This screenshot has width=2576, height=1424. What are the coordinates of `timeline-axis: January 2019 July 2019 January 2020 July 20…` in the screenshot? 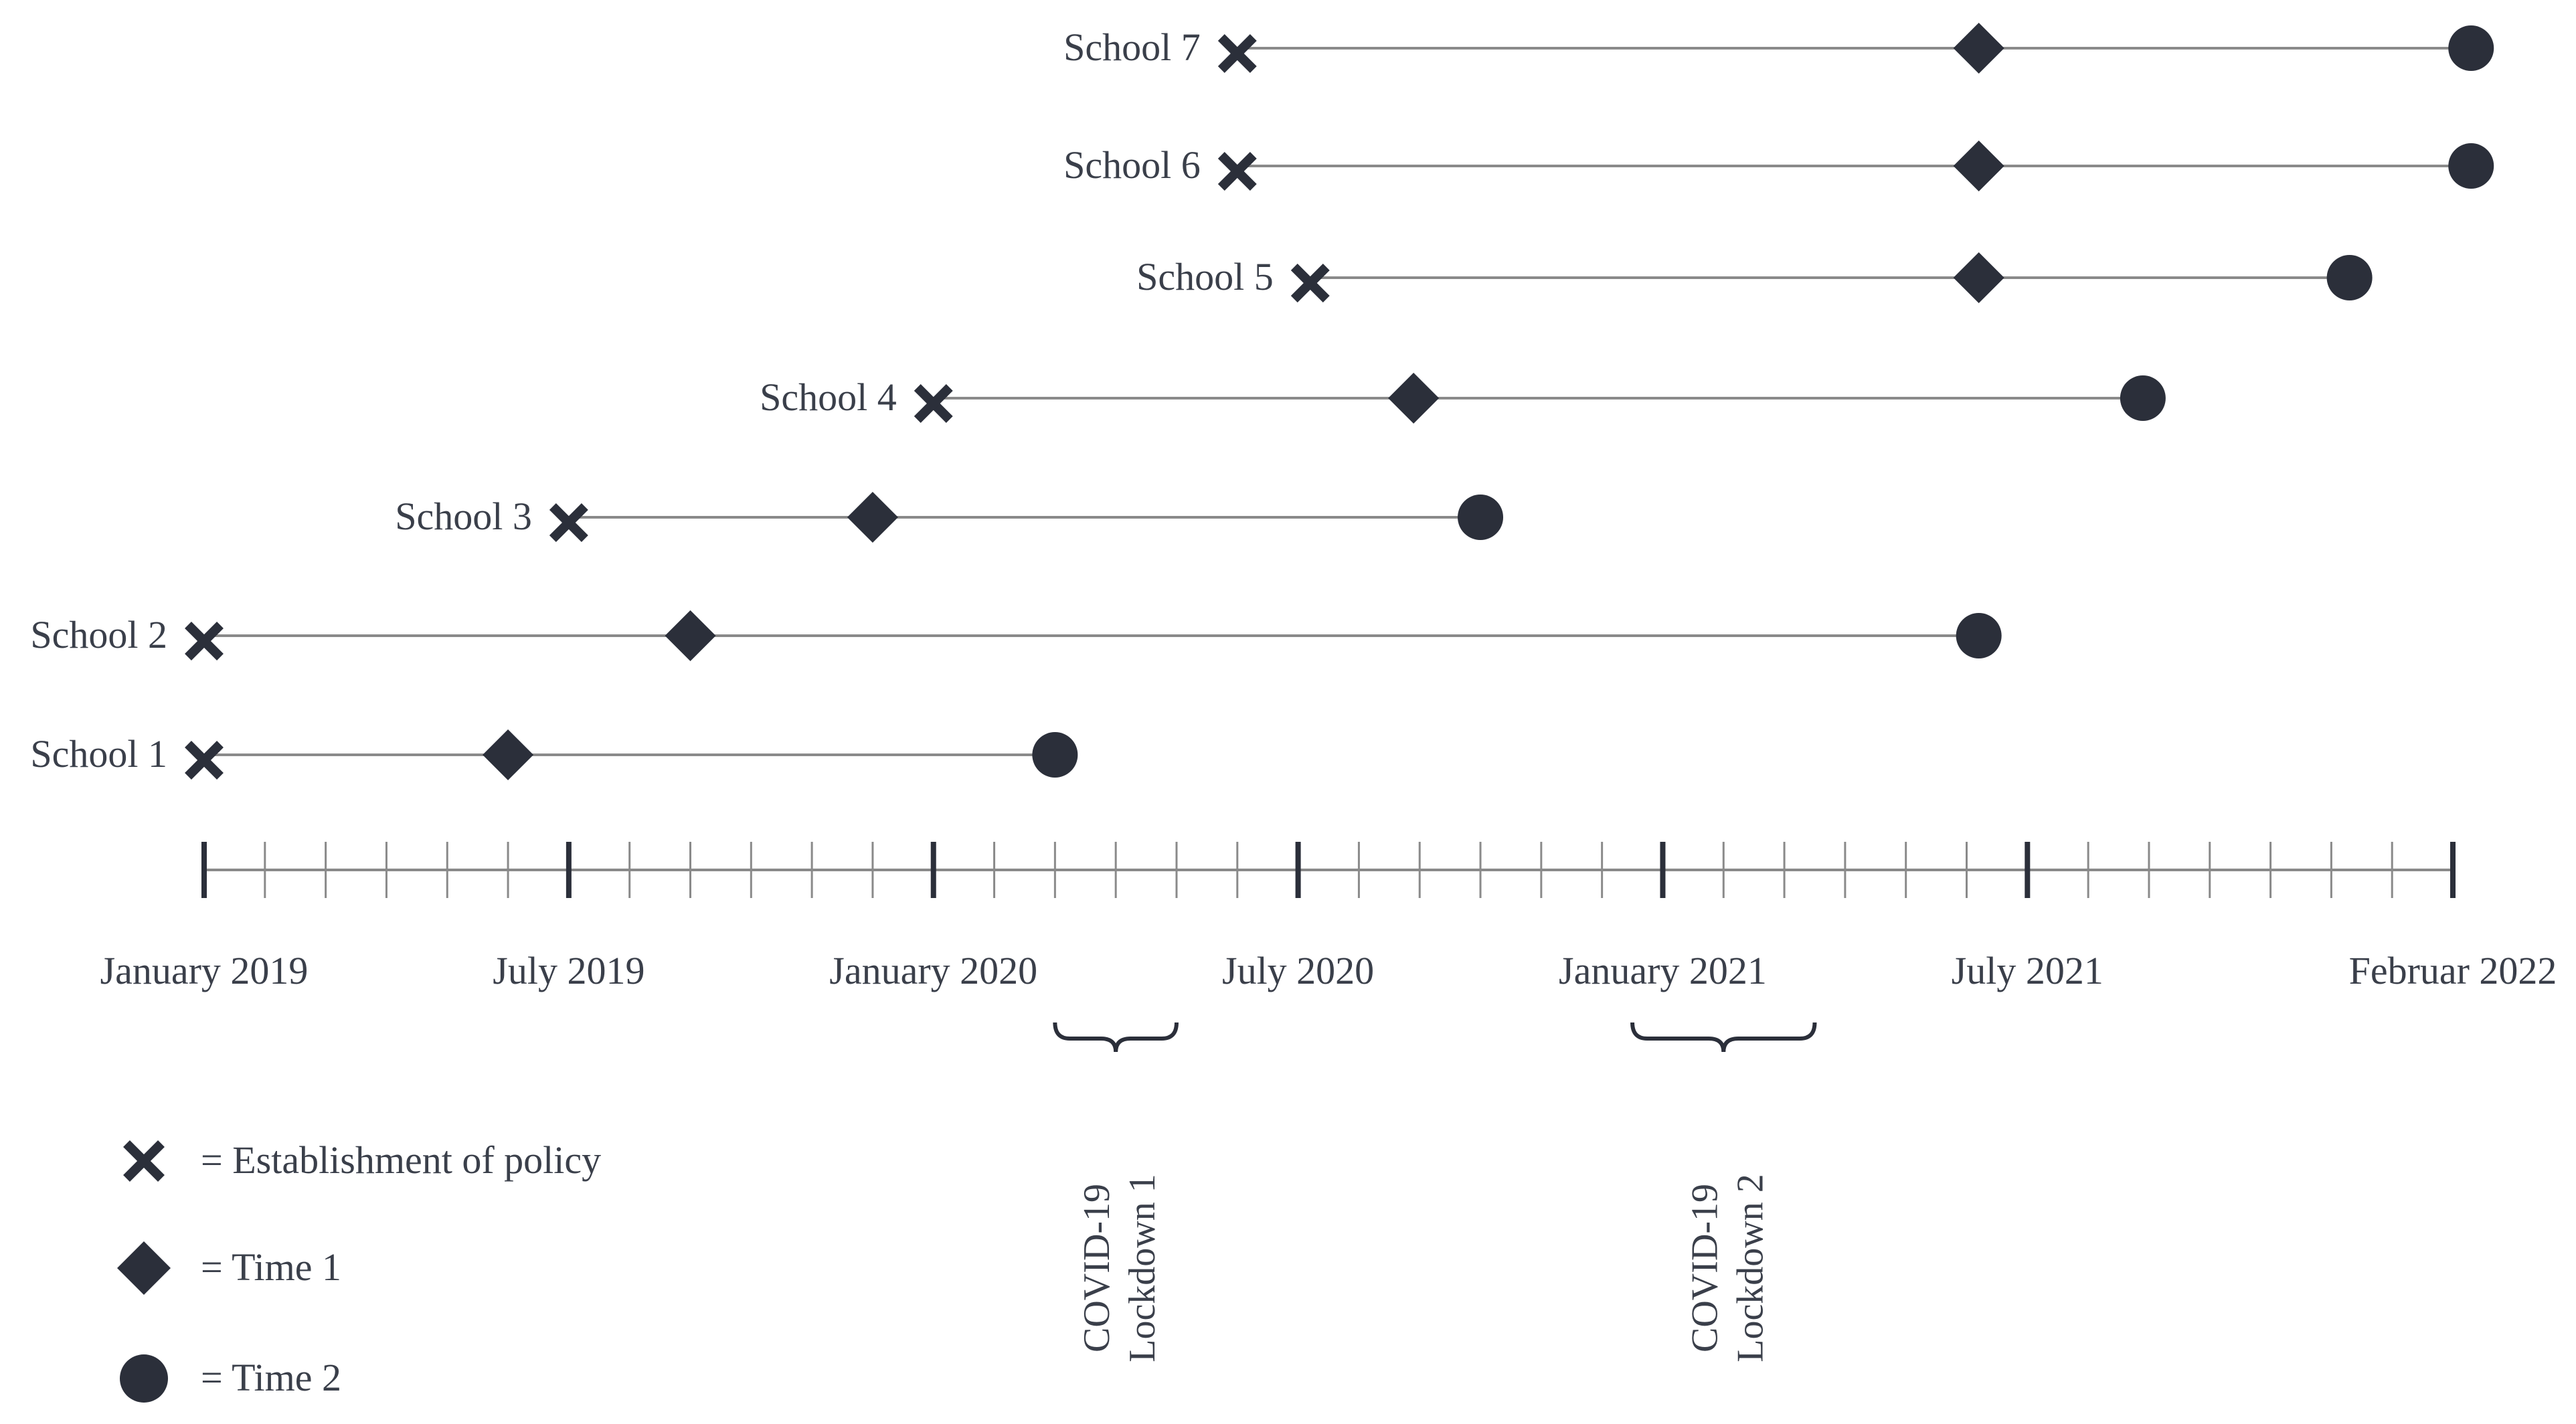 It's located at (1328, 917).